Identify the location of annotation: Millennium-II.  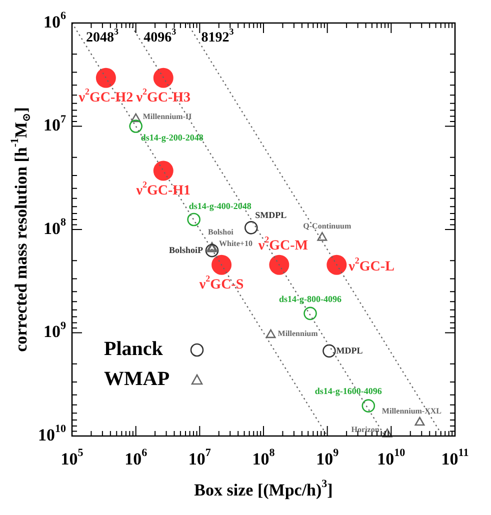
(167, 117).